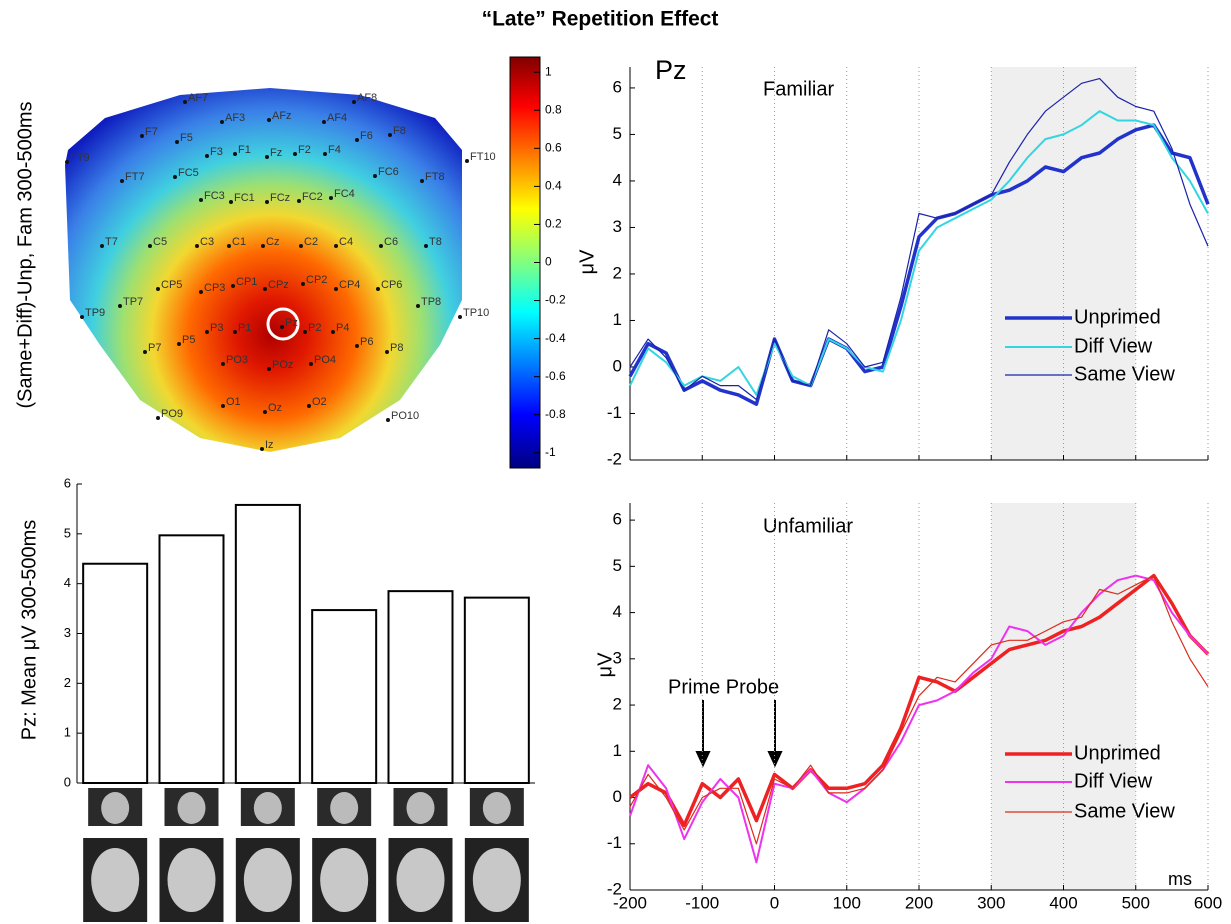 This screenshot has height=924, width=1231. What do you see at coordinates (366, 342) in the screenshot?
I see `electrode-label: P6` at bounding box center [366, 342].